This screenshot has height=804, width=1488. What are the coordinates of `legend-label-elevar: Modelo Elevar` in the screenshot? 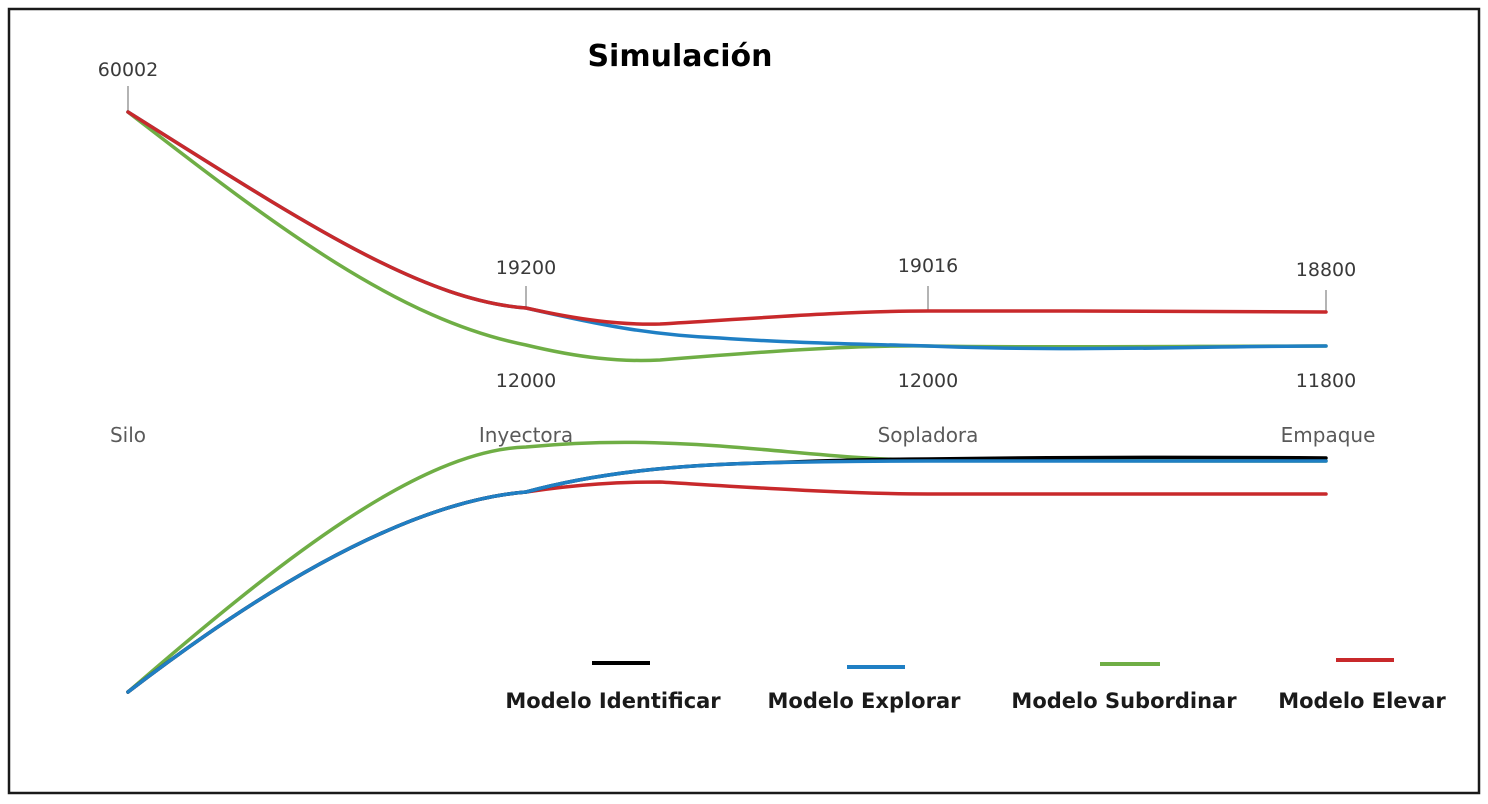 It's located at (1362, 701).